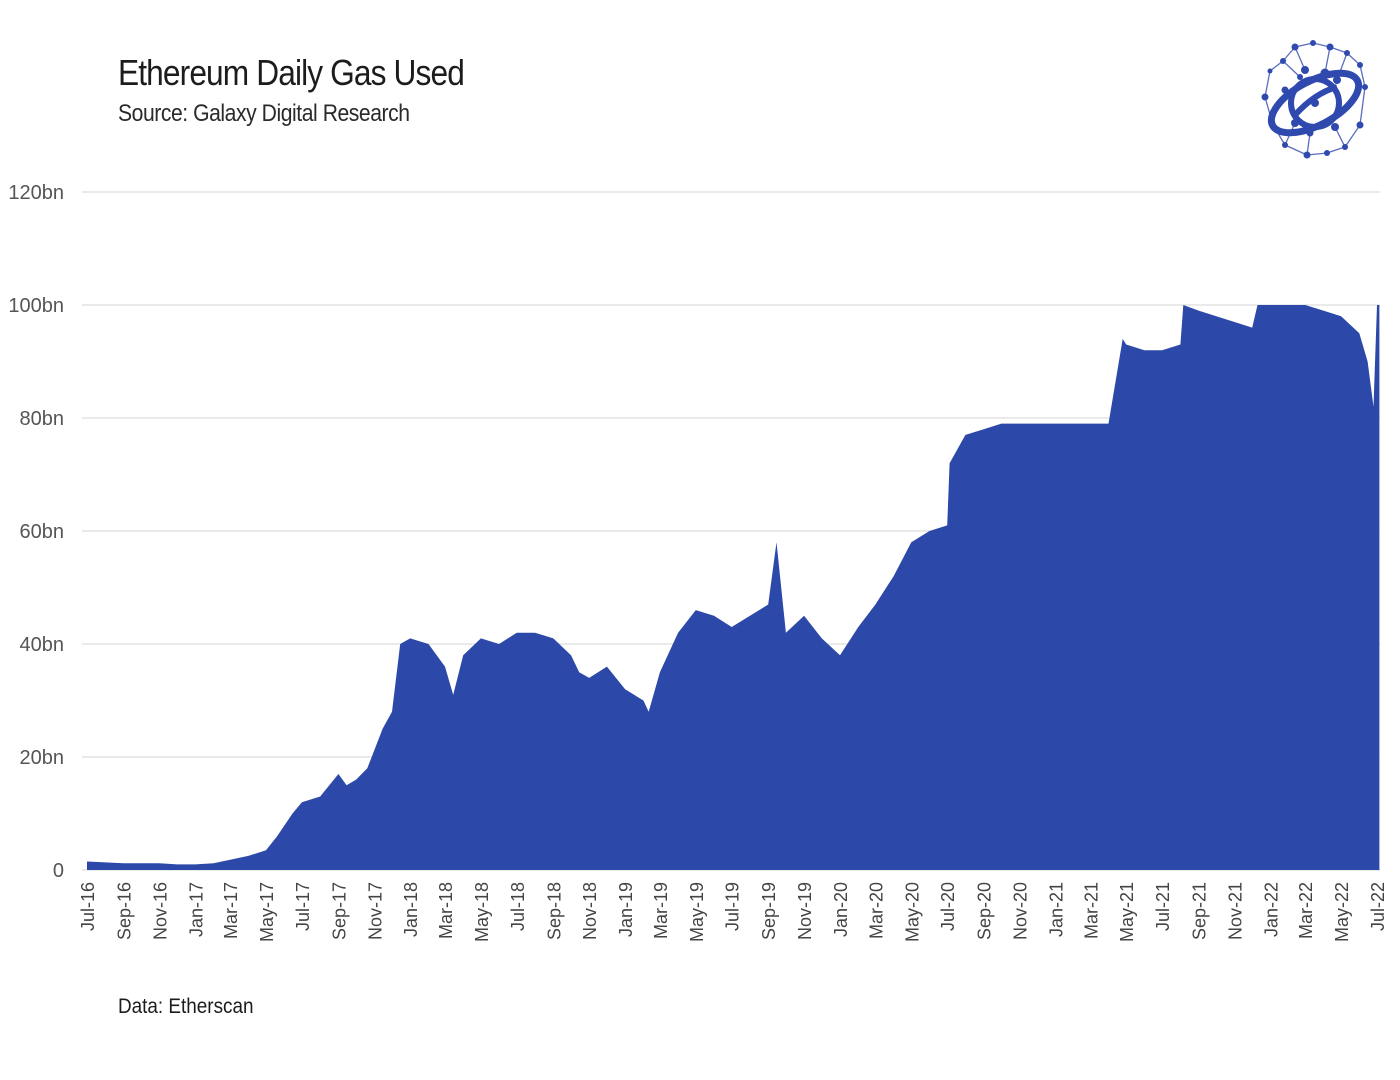  What do you see at coordinates (160, 911) in the screenshot?
I see `x-tick-label: Nov-16` at bounding box center [160, 911].